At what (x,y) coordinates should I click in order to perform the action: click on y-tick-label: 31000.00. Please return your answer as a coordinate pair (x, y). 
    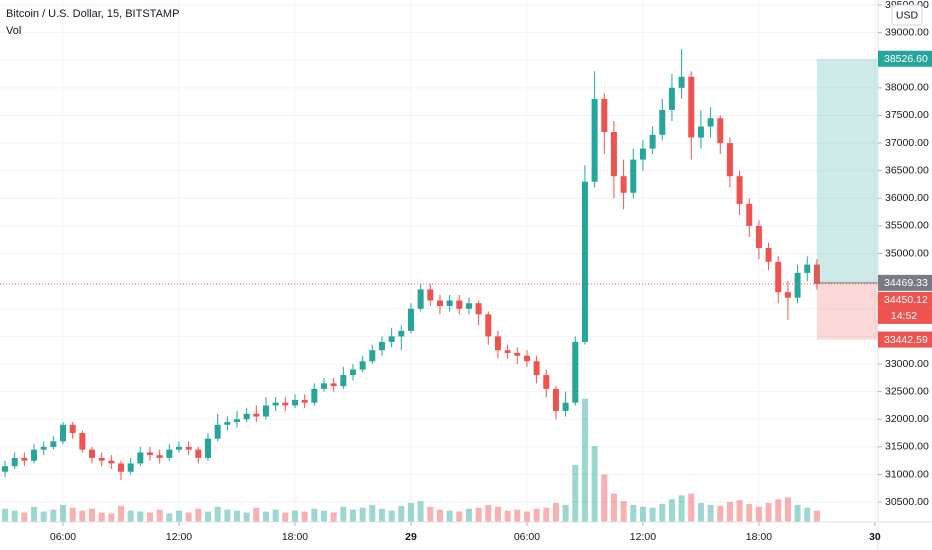
    Looking at the image, I should click on (907, 474).